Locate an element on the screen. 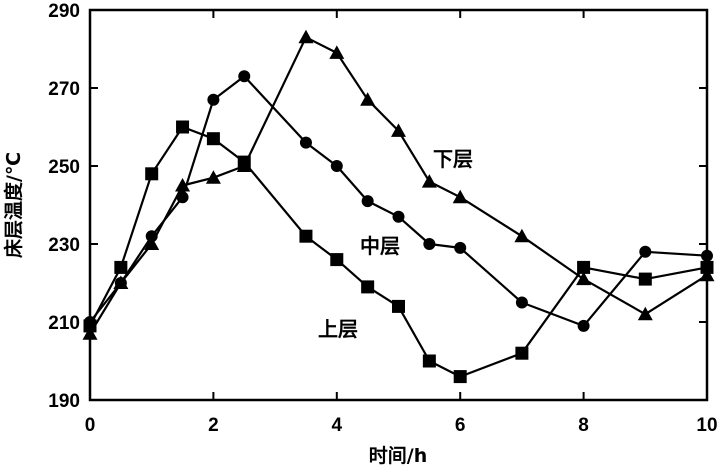 Image resolution: width=721 pixels, height=471 pixels. y-tick-label: 250 is located at coordinates (64, 167).